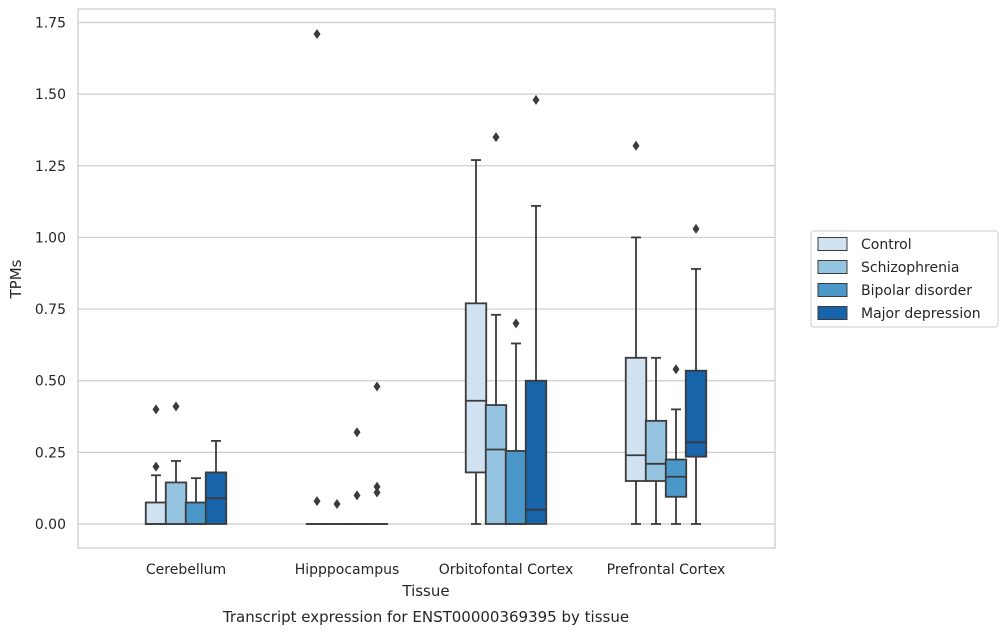 This screenshot has height=638, width=1007. I want to click on y-tick-label: 0.75, so click(50, 310).